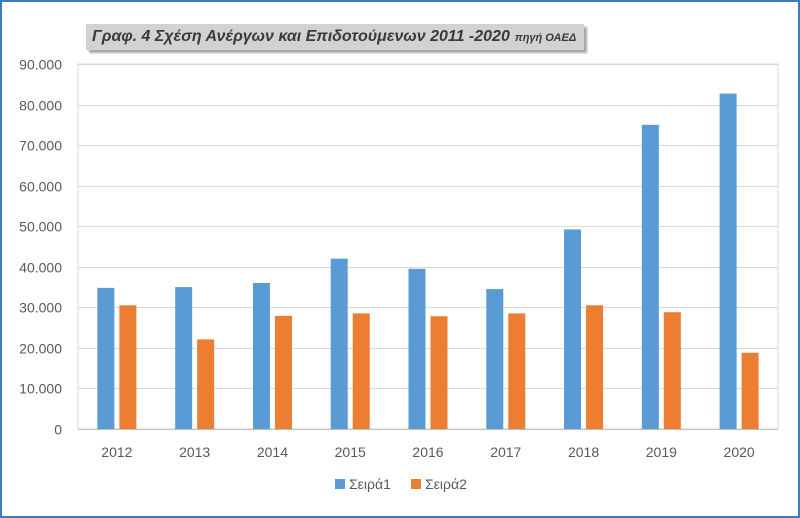 This screenshot has height=518, width=800. I want to click on x-tick-label: 2020, so click(739, 452).